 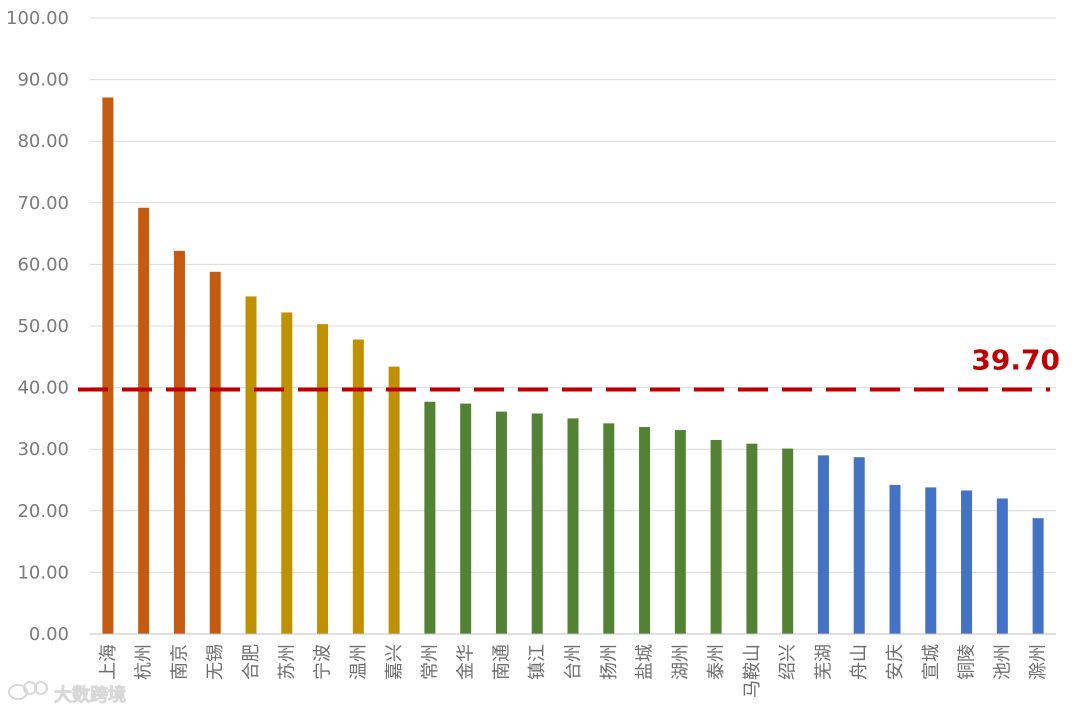 I want to click on reference-line-label: 39.70, so click(x=1015, y=359).